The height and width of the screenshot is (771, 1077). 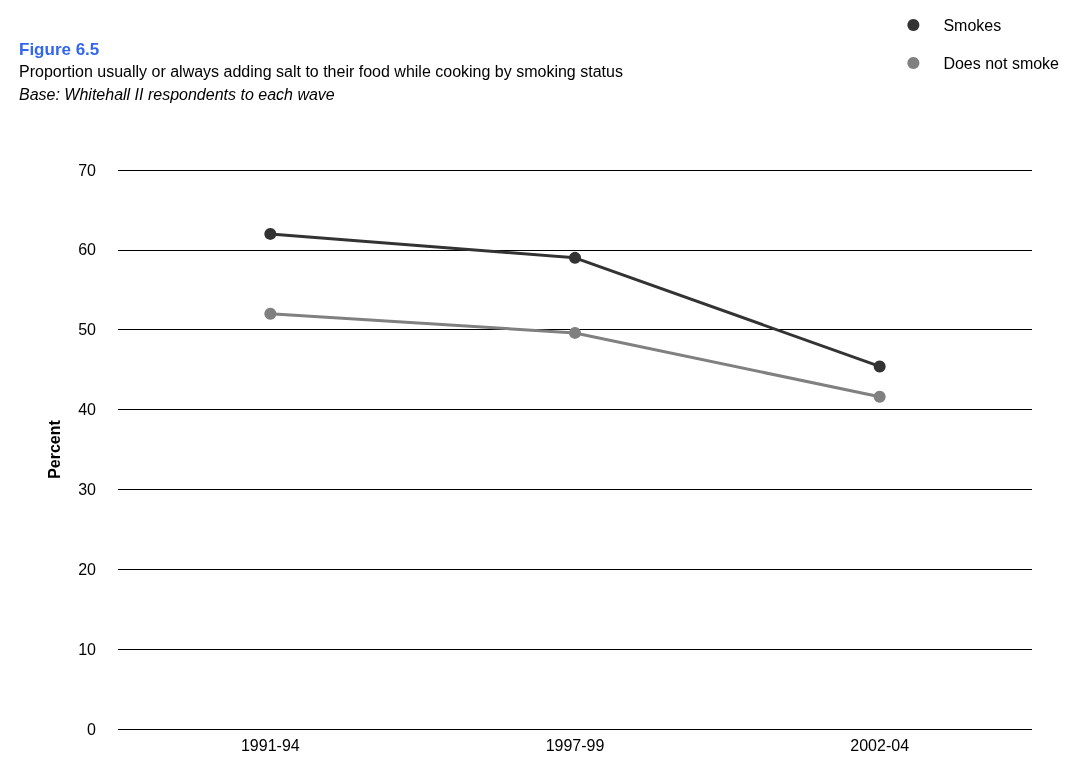 I want to click on y-tick-label: 70, so click(x=87, y=170).